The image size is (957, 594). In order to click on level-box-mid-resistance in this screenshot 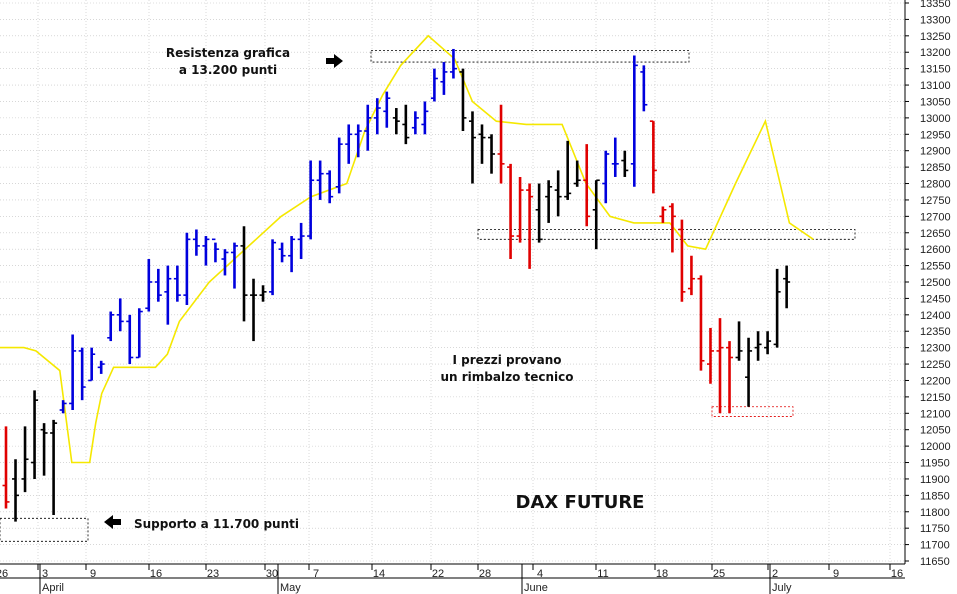, I will do `click(666, 234)`.